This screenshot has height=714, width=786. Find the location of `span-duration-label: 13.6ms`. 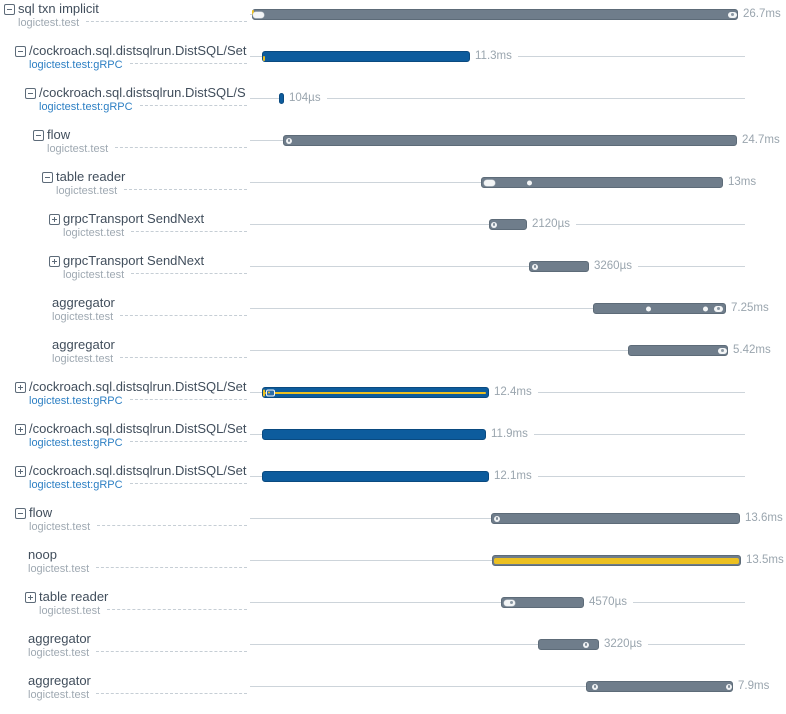

span-duration-label: 13.6ms is located at coordinates (764, 518).